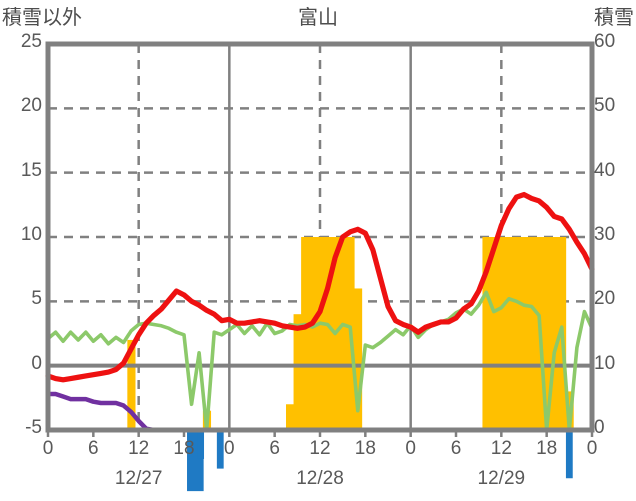 This screenshot has height=501, width=636. I want to click on right-axis-tick: 10, so click(605, 363).